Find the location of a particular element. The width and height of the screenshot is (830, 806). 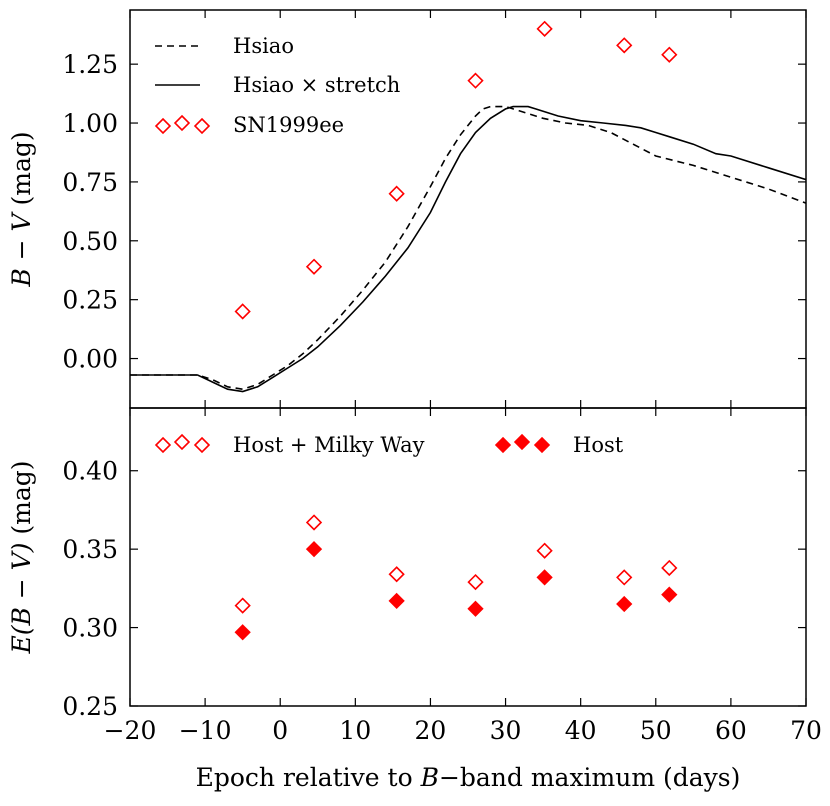

legend-host-milky-way-label: Host + Milky Way is located at coordinates (329, 445).